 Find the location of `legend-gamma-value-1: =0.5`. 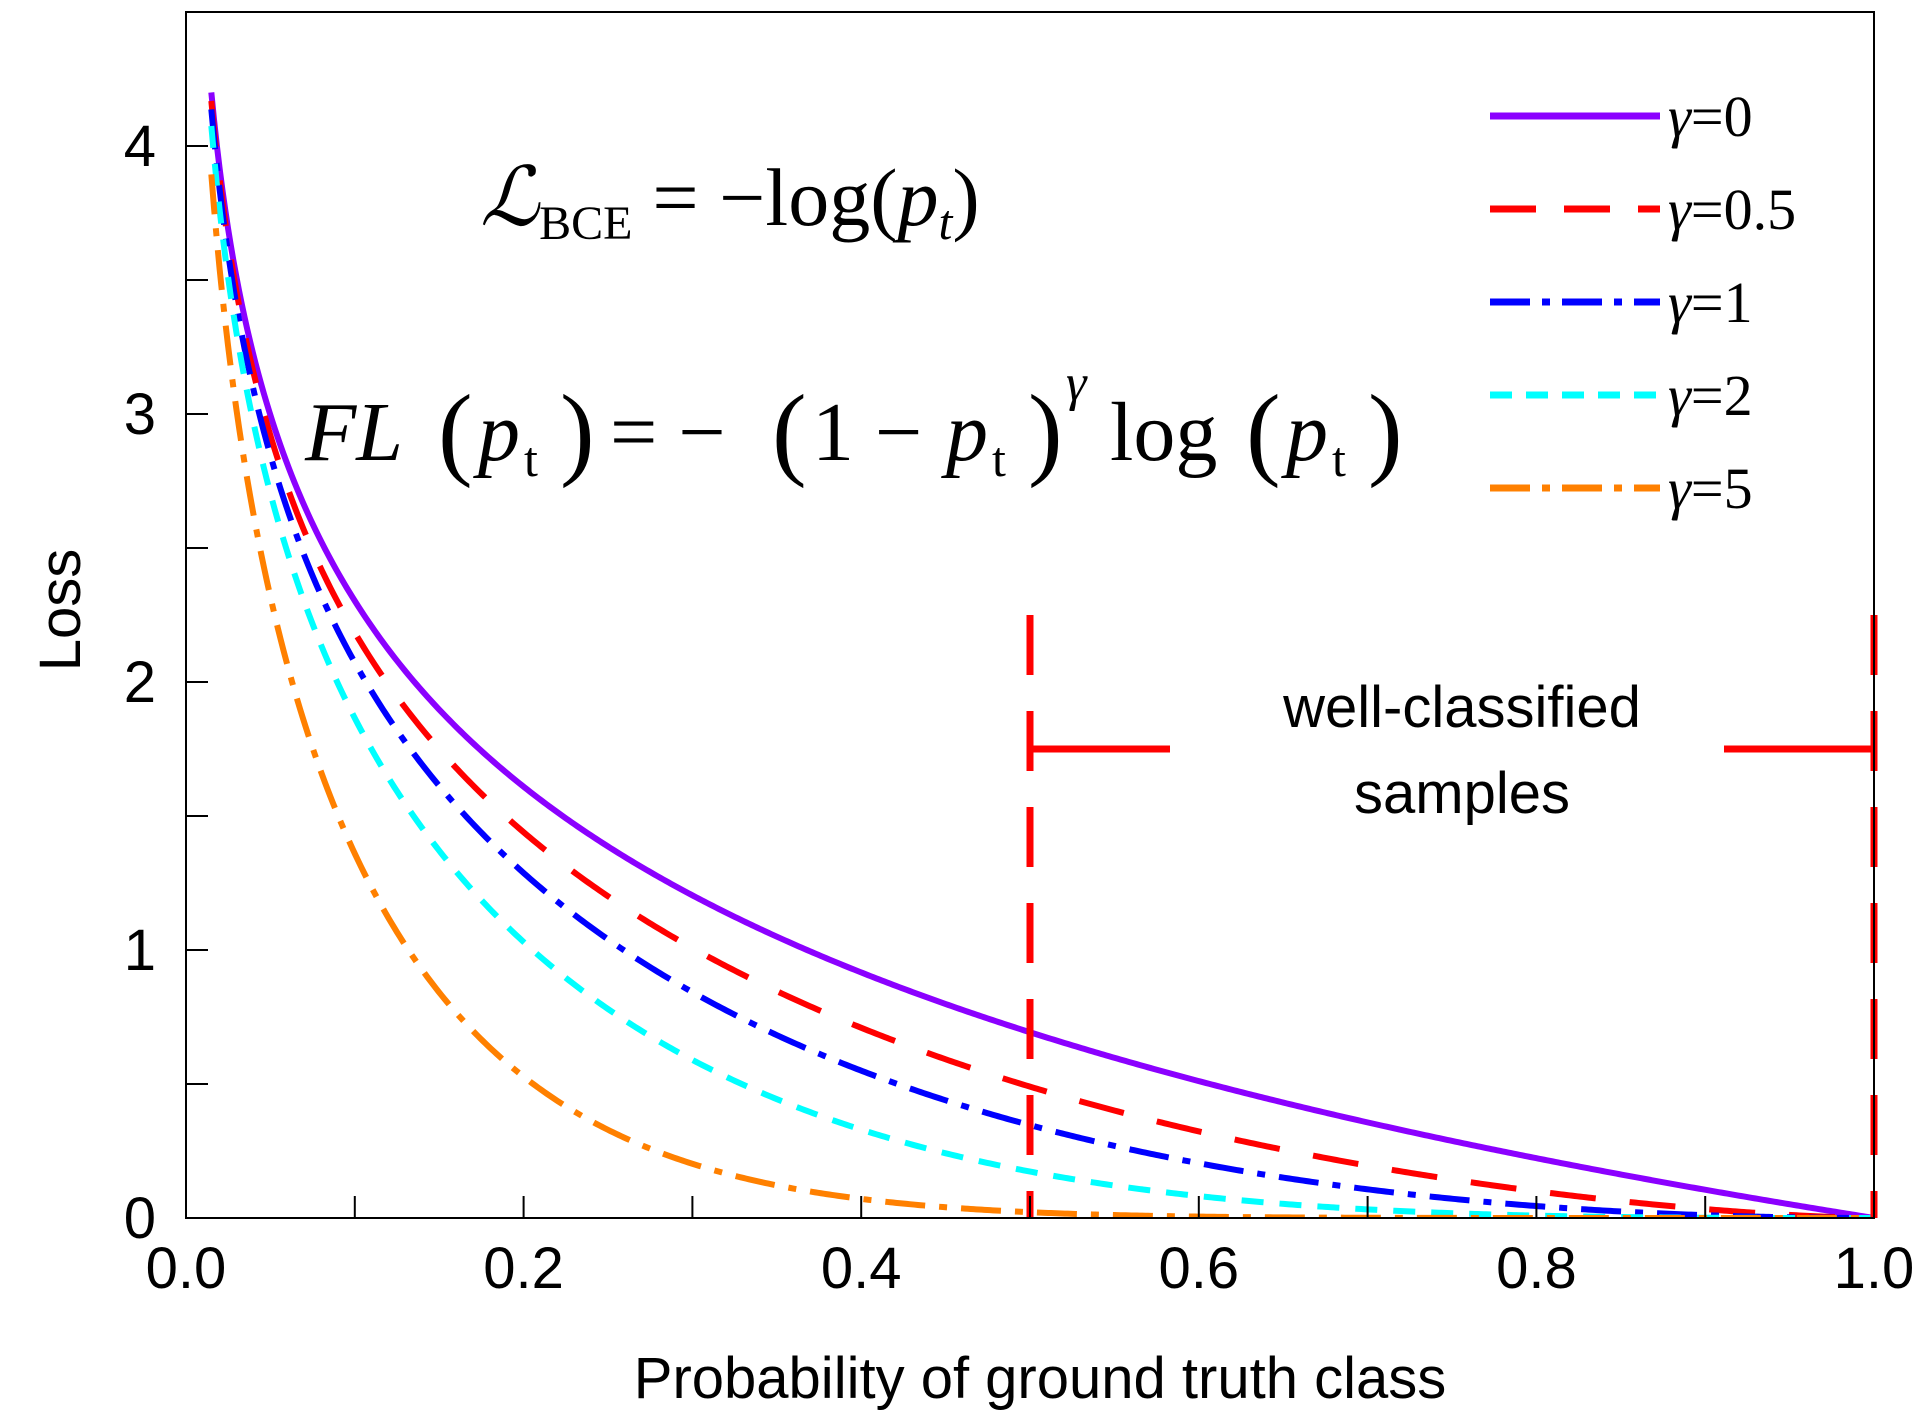

legend-gamma-value-1: =0.5 is located at coordinates (1743, 209).